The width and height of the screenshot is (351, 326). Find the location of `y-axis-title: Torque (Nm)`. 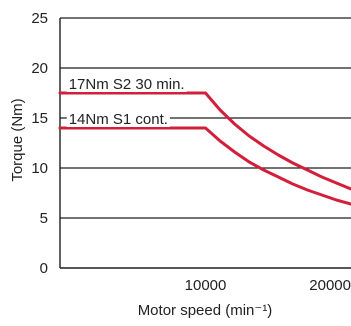

y-axis-title: Torque (Nm) is located at coordinates (17, 139).